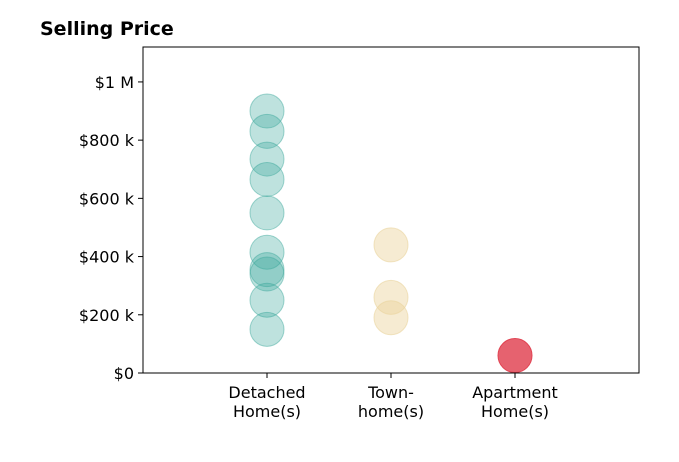 The width and height of the screenshot is (679, 462). Describe the element at coordinates (266, 402) in the screenshot. I see `x-tick-label-0: Detached Home(s)` at that location.